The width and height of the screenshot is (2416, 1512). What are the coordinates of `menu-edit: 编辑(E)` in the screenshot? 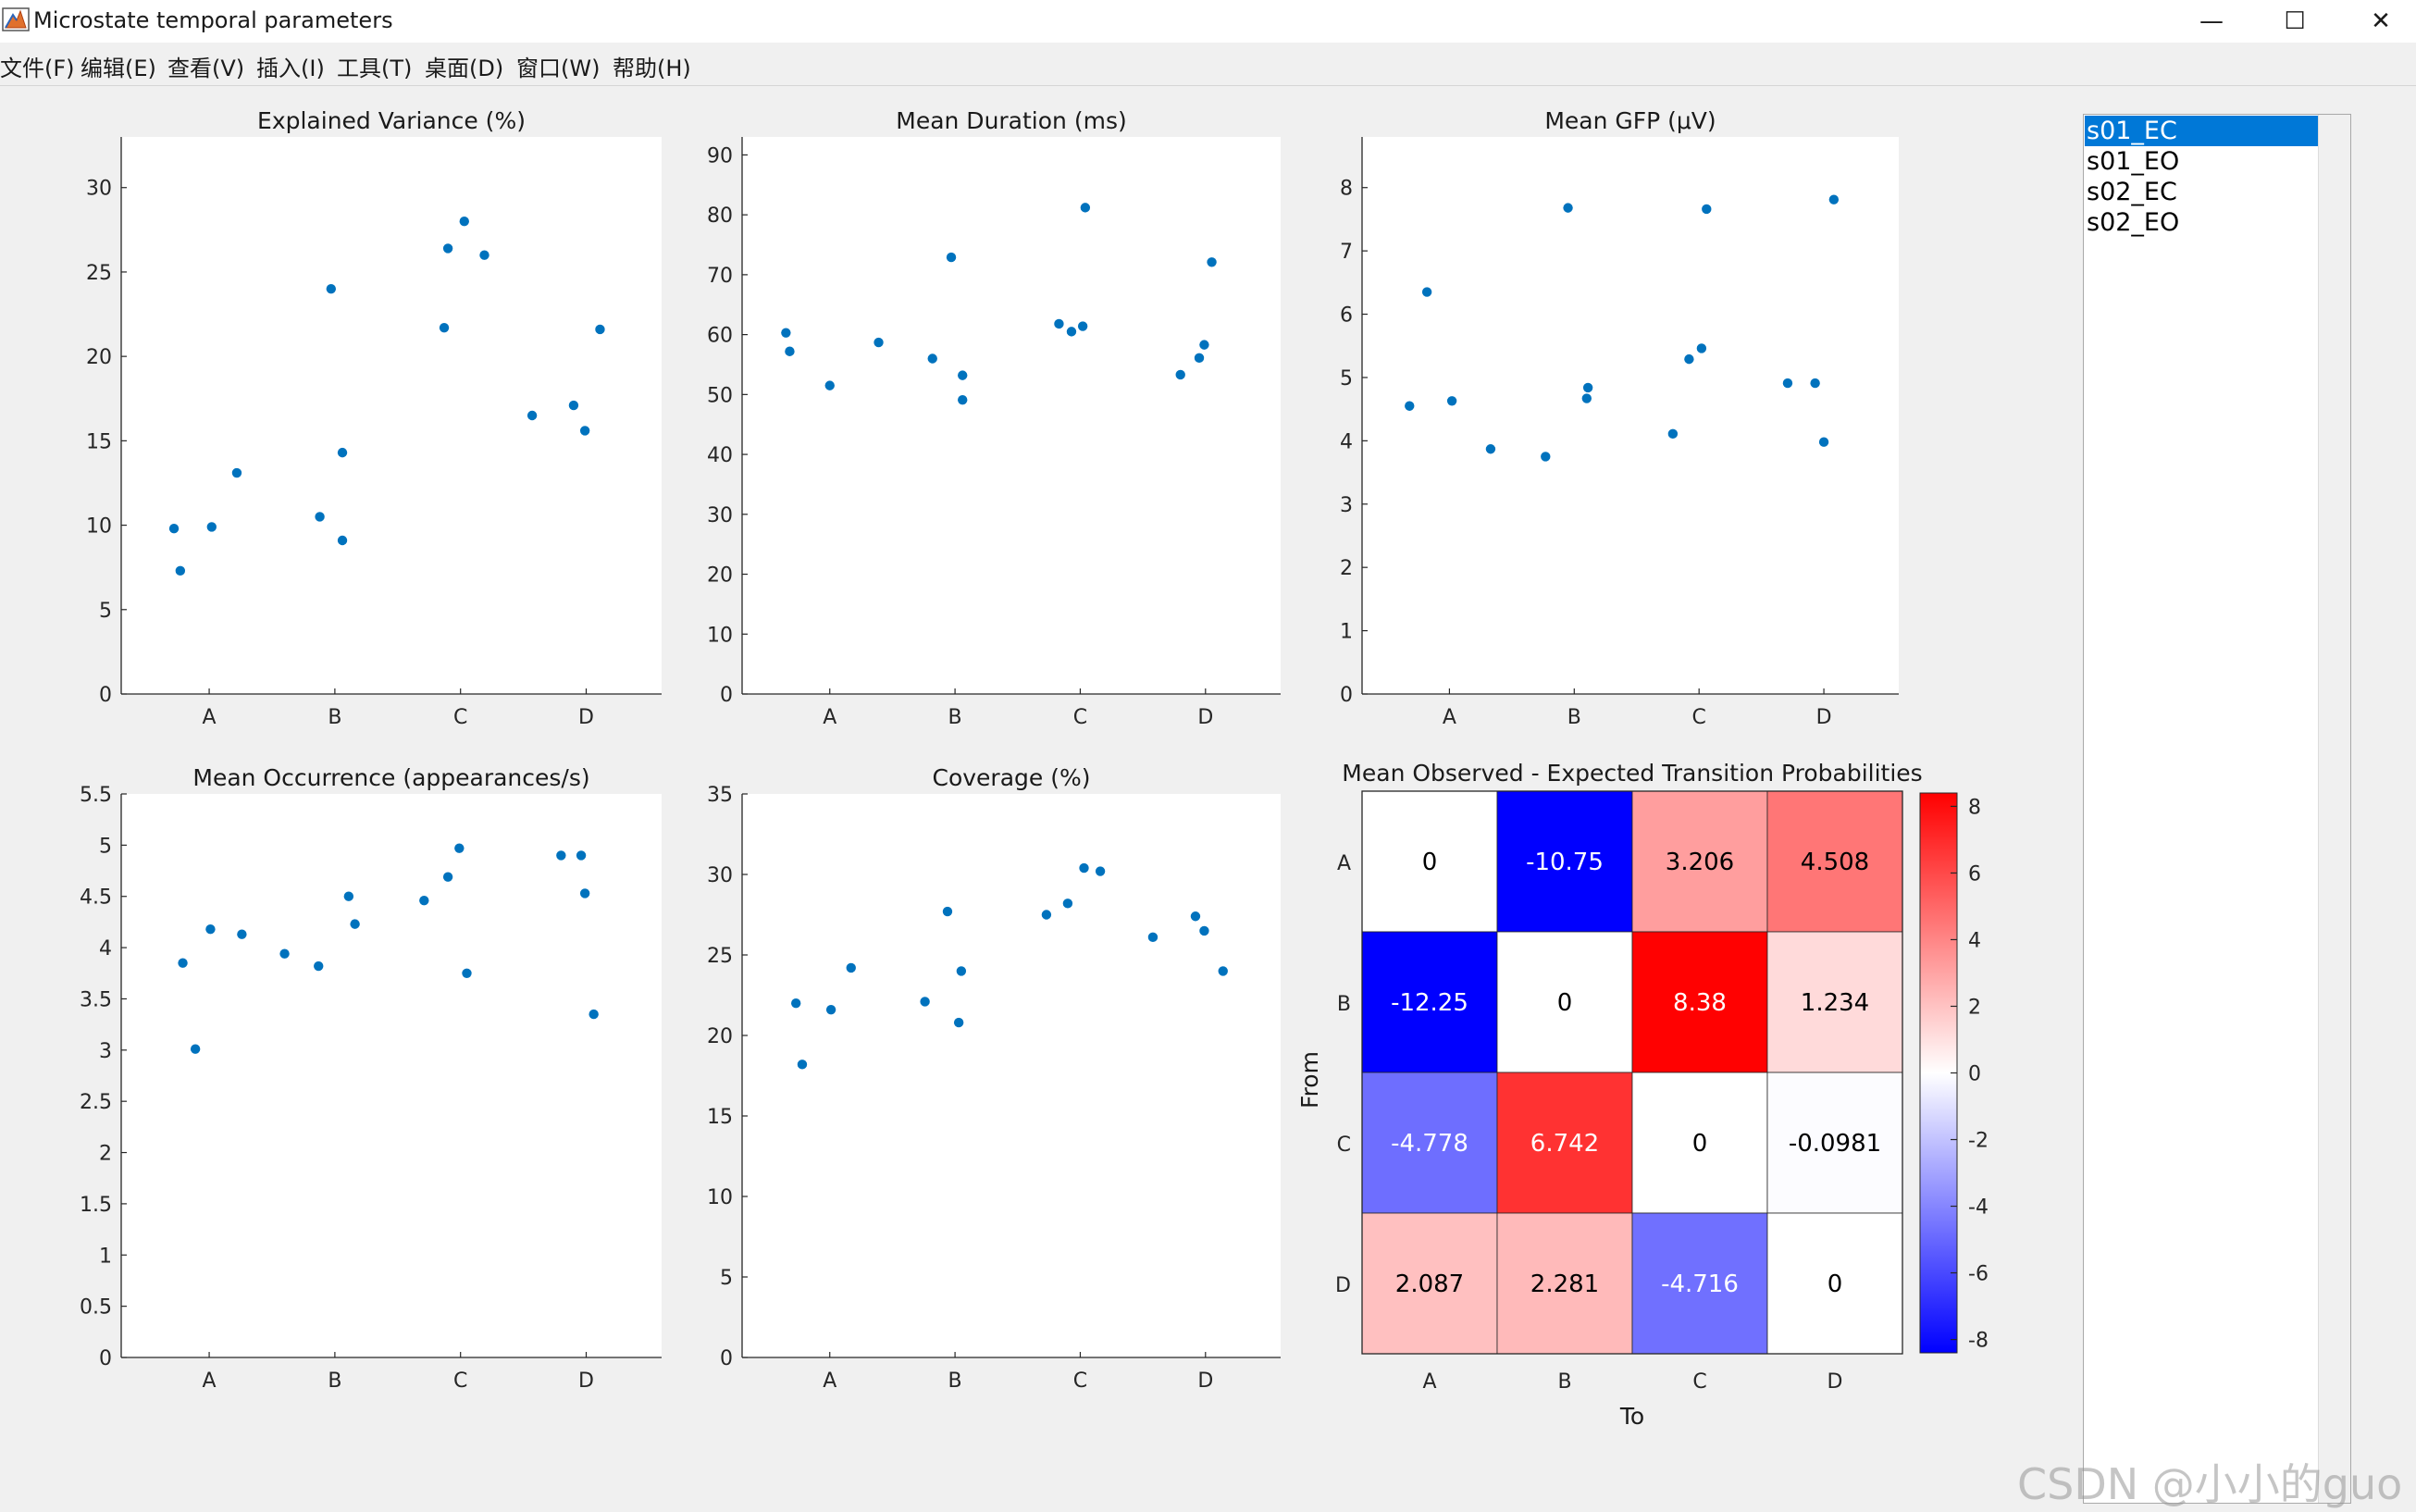 It's located at (118, 68).